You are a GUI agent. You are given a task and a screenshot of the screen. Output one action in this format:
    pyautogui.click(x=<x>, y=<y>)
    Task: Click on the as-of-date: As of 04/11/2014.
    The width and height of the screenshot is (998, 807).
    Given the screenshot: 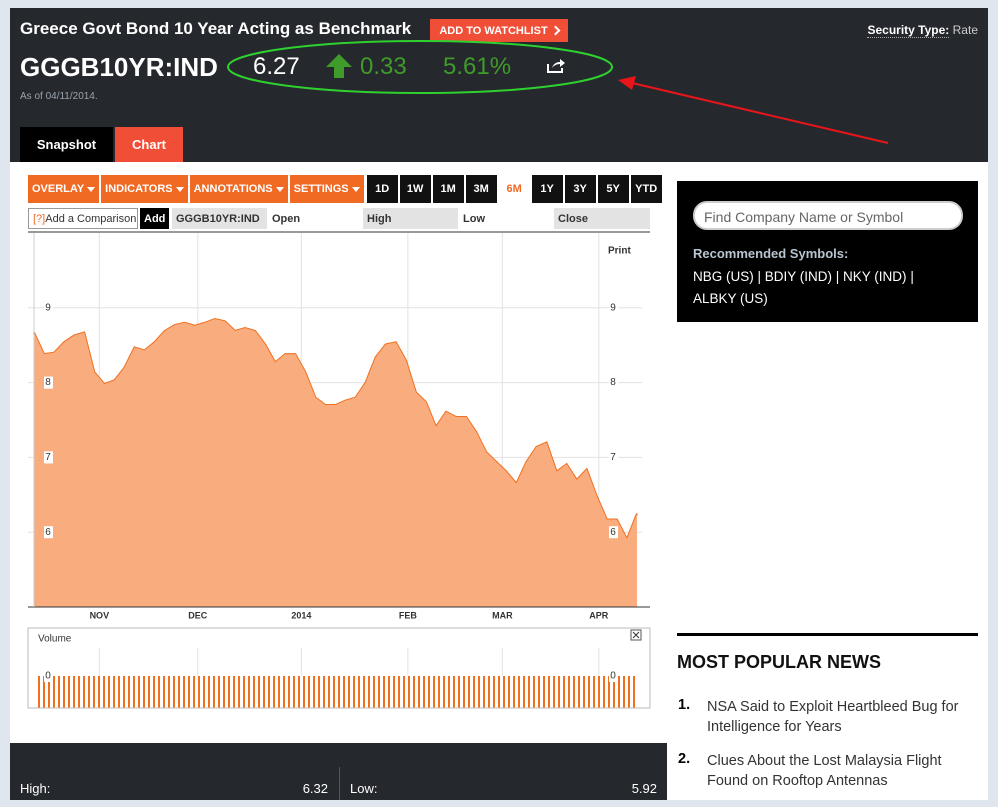 What is the action you would take?
    pyautogui.click(x=59, y=96)
    